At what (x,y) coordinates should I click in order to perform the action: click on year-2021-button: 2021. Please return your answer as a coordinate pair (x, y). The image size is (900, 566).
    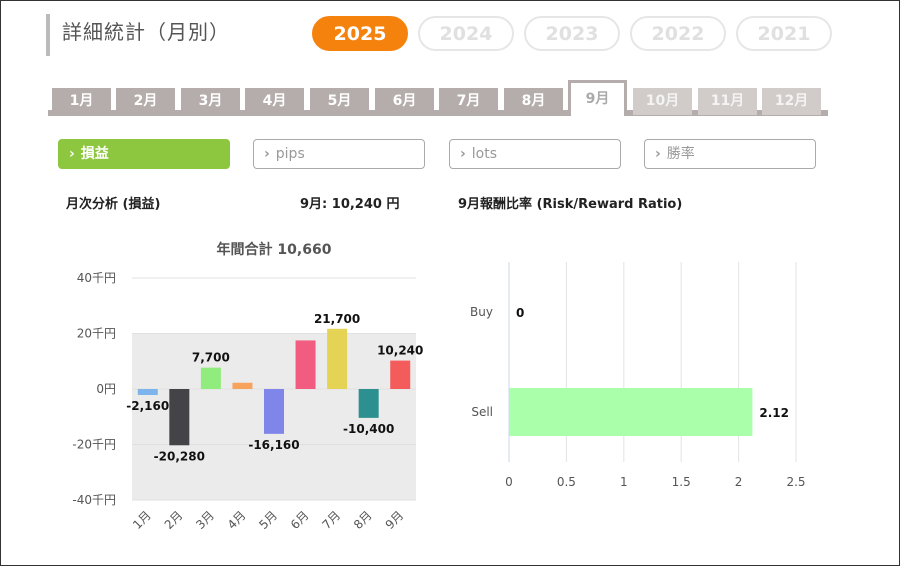
    Looking at the image, I should click on (784, 33).